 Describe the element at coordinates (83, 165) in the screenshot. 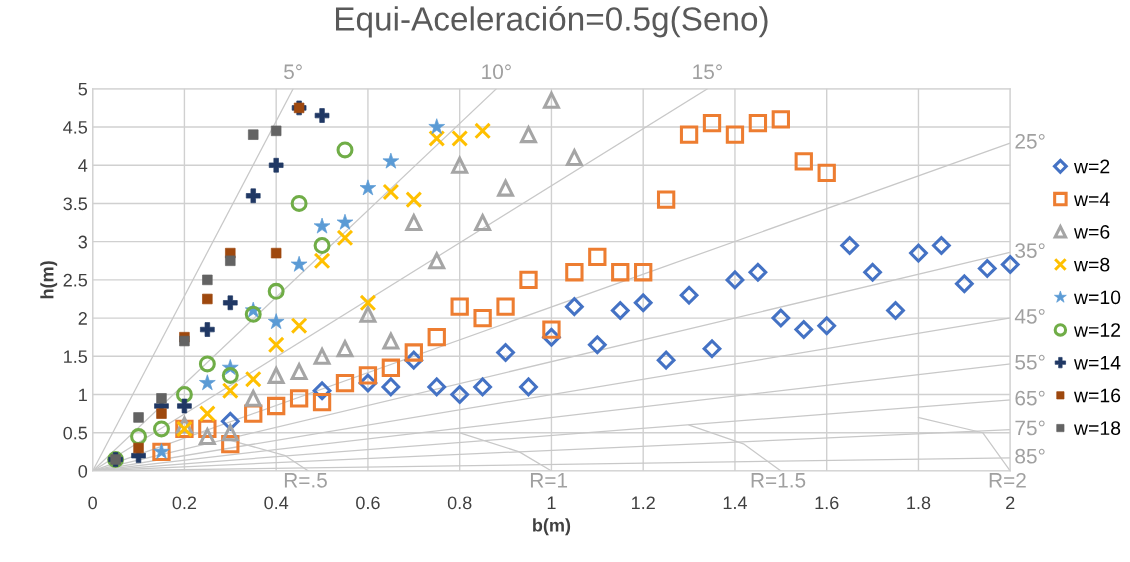

I see `y-tick-label: 4` at that location.